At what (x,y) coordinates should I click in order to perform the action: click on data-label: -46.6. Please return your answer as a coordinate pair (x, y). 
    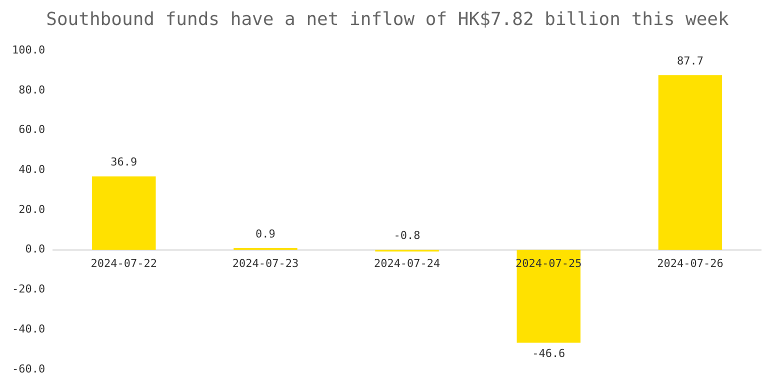
    Looking at the image, I should click on (549, 353).